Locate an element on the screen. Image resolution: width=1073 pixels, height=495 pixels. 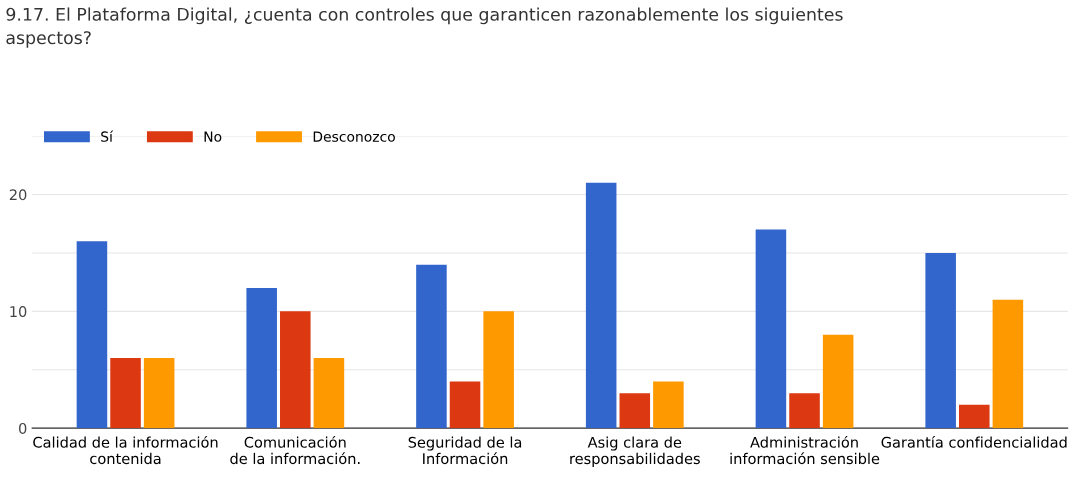
x-tick-label: Calidad de la información contenida is located at coordinates (125, 450).